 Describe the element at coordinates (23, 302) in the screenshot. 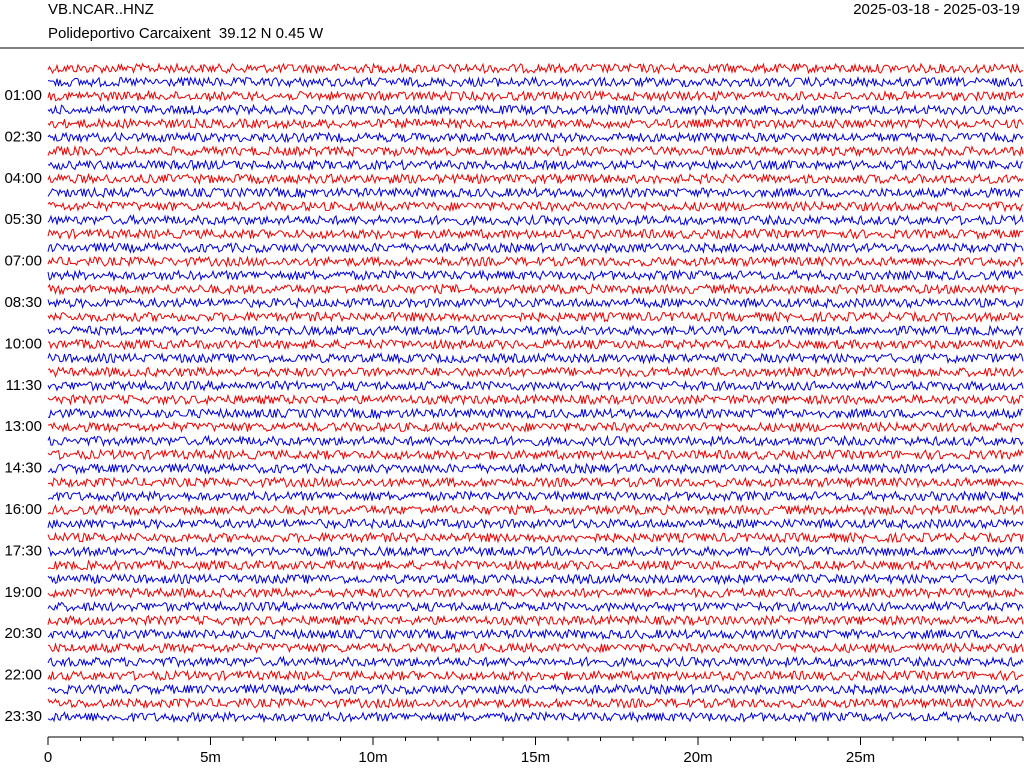

I see `row-time-label: 08:30` at that location.